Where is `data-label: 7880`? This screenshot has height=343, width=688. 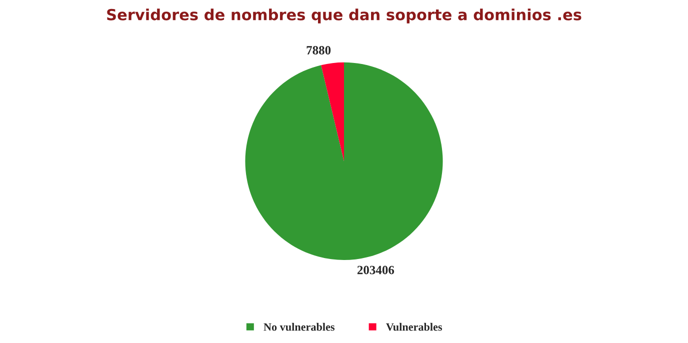
data-label: 7880 is located at coordinates (318, 50).